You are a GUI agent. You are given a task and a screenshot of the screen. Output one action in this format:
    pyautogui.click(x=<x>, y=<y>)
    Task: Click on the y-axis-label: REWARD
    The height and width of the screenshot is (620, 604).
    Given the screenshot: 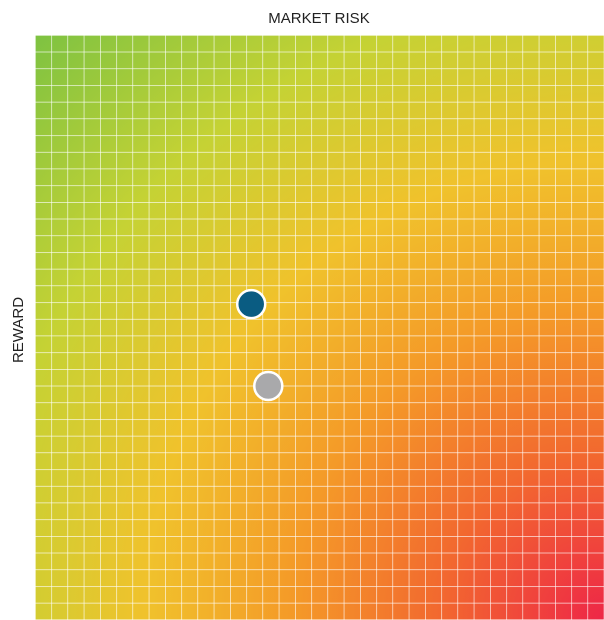 What is the action you would take?
    pyautogui.click(x=18, y=330)
    